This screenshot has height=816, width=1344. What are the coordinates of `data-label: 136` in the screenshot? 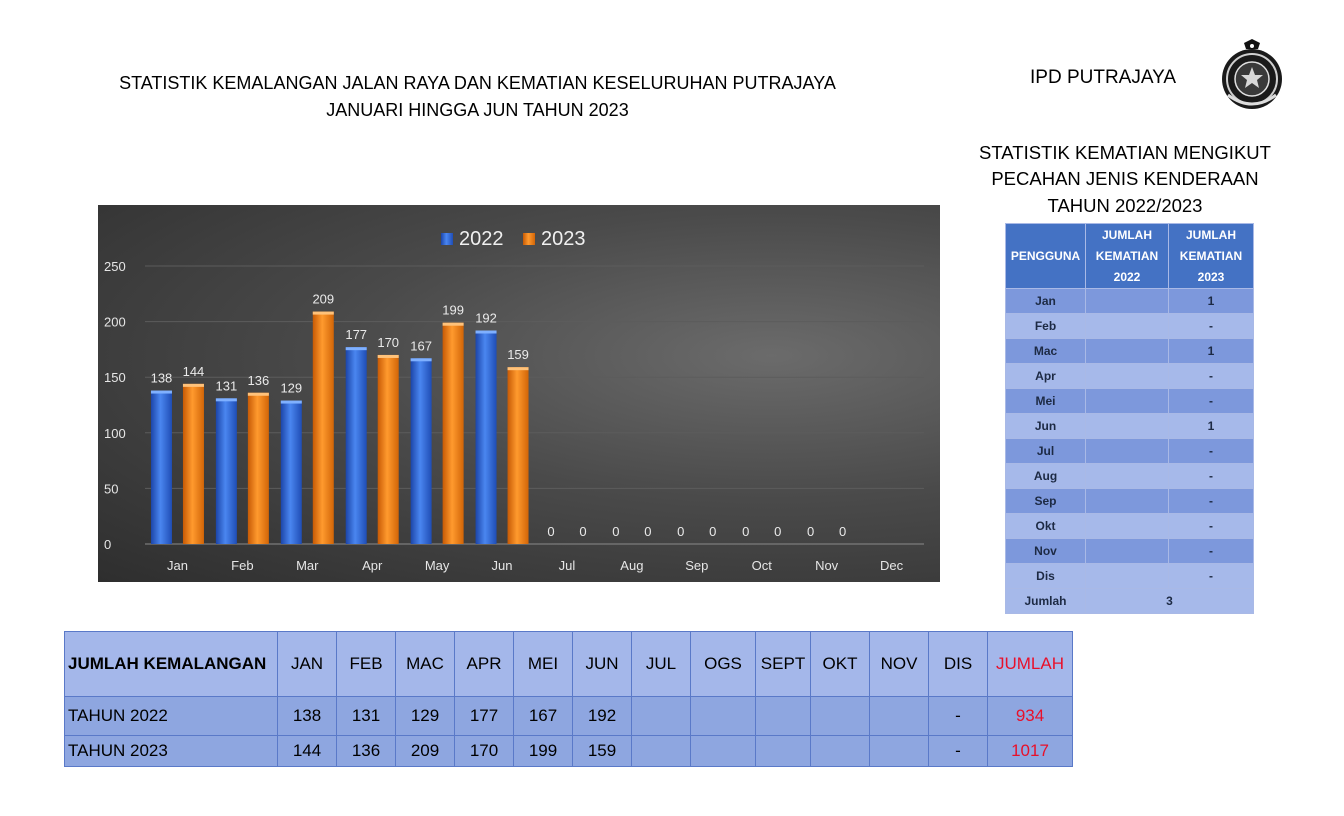 It's located at (259, 380).